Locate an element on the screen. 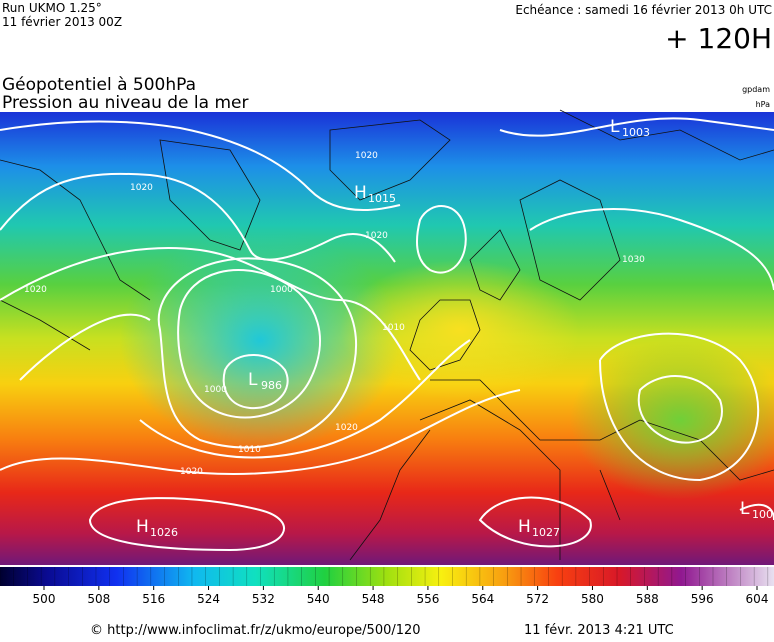 The height and width of the screenshot is (642, 774). colorbar-tick-label: 556 is located at coordinates (427, 599).